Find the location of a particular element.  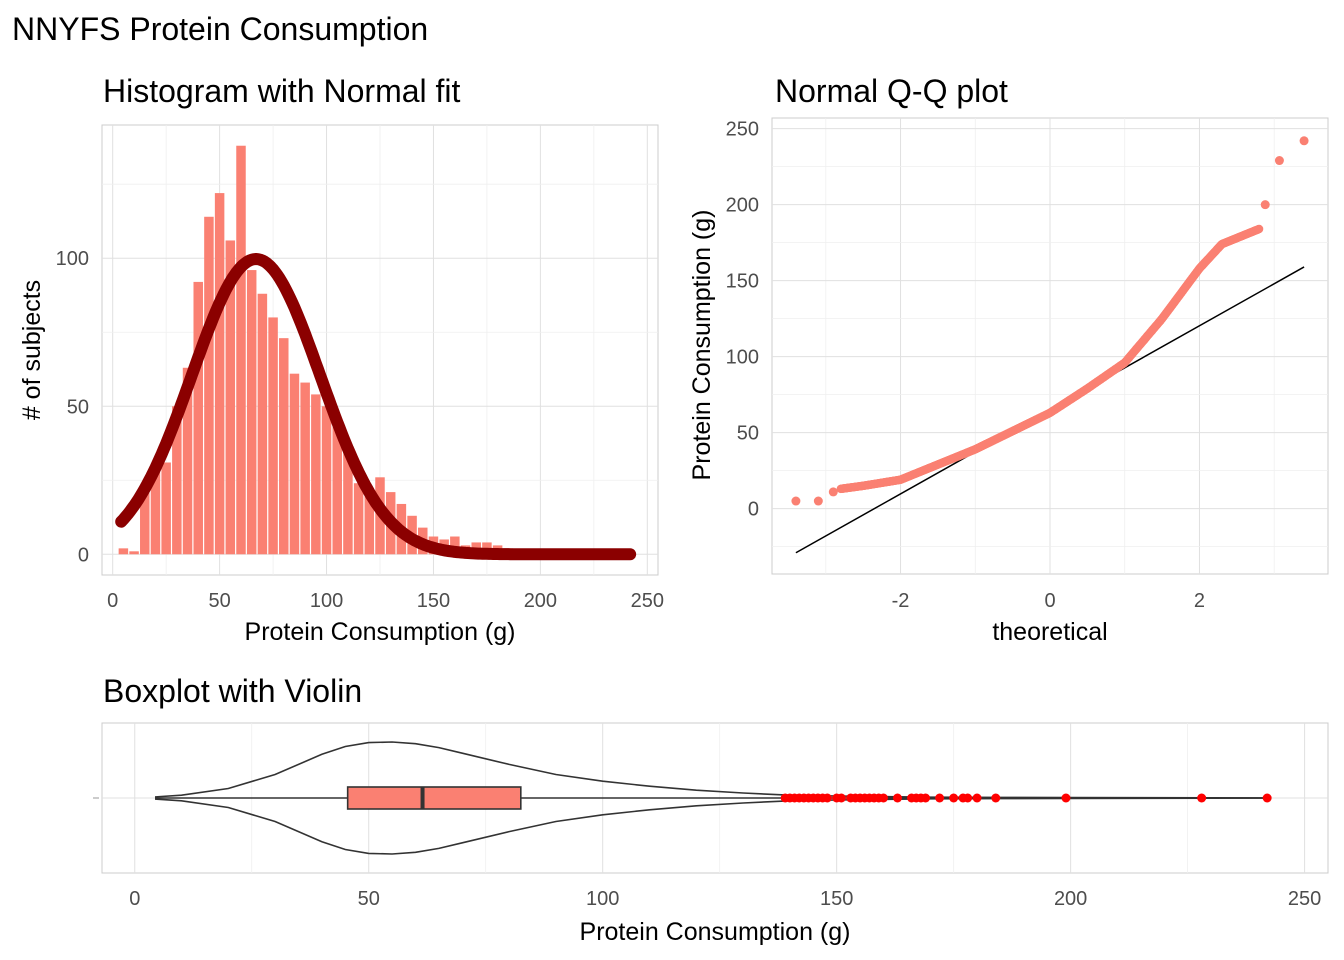

boxplot-x-tick-label: 150 is located at coordinates (836, 899).